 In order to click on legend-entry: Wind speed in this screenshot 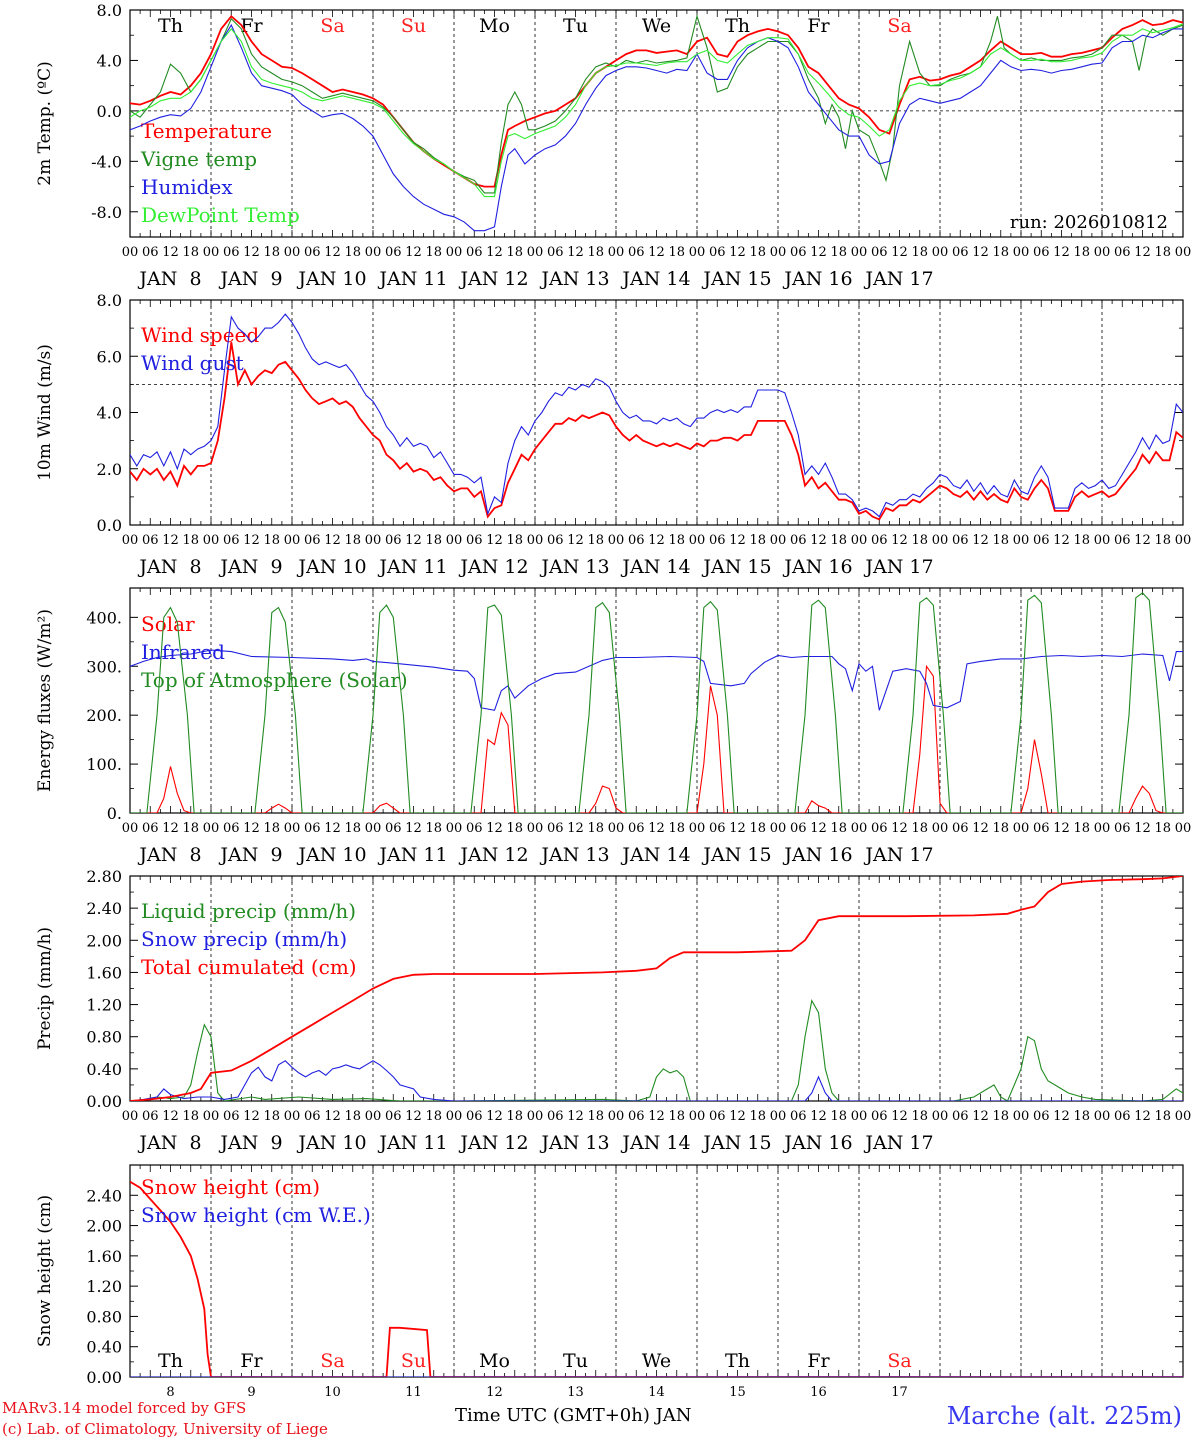, I will do `click(200, 335)`.